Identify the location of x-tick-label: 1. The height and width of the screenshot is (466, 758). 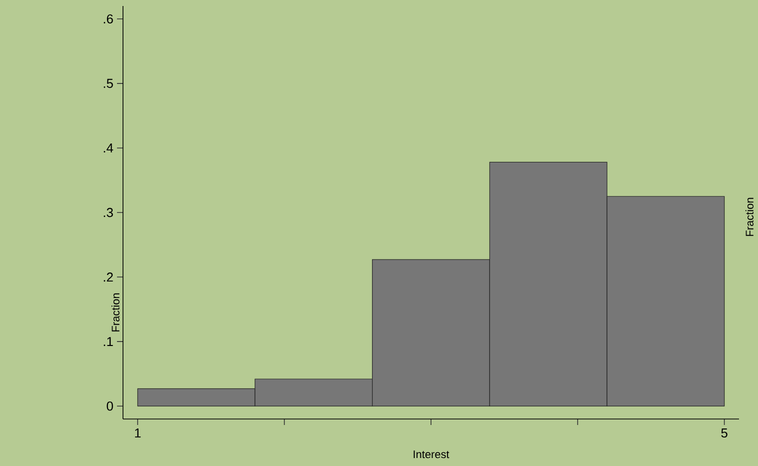
(138, 433).